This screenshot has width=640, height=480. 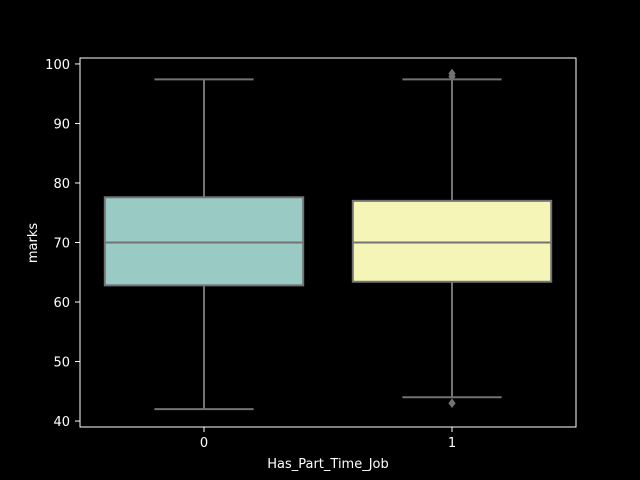 I want to click on y-axis-label: marks, so click(x=33, y=243).